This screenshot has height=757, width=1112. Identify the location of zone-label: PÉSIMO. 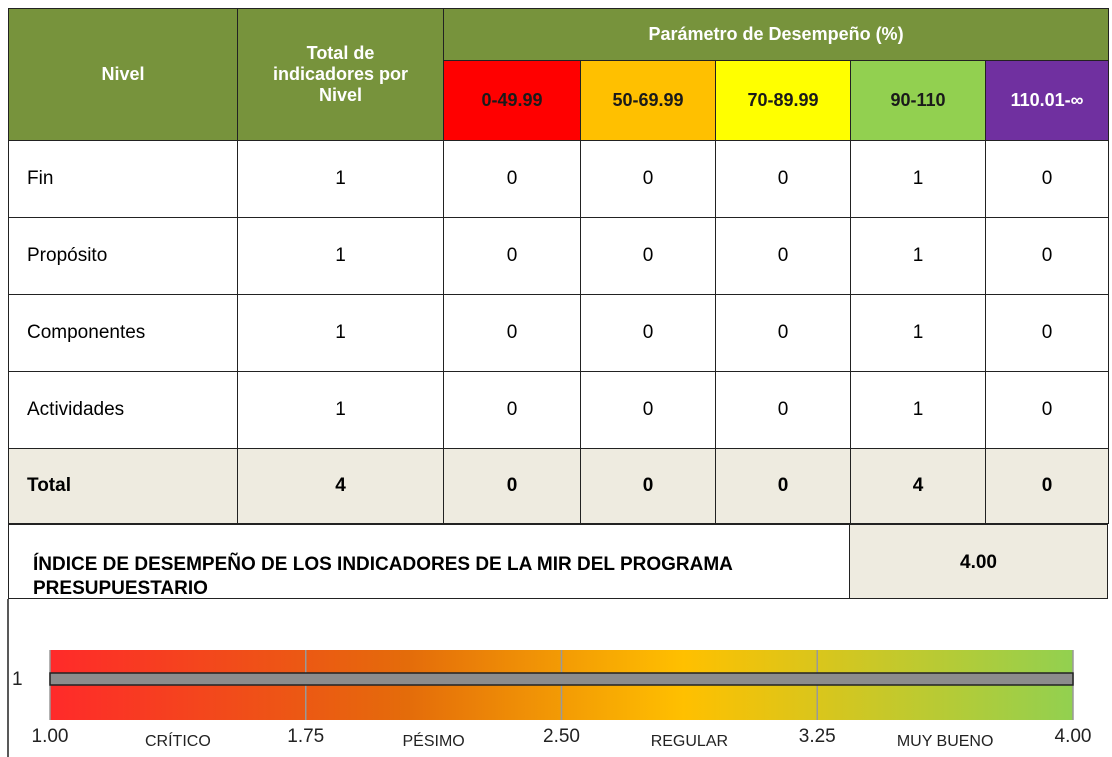
(434, 740).